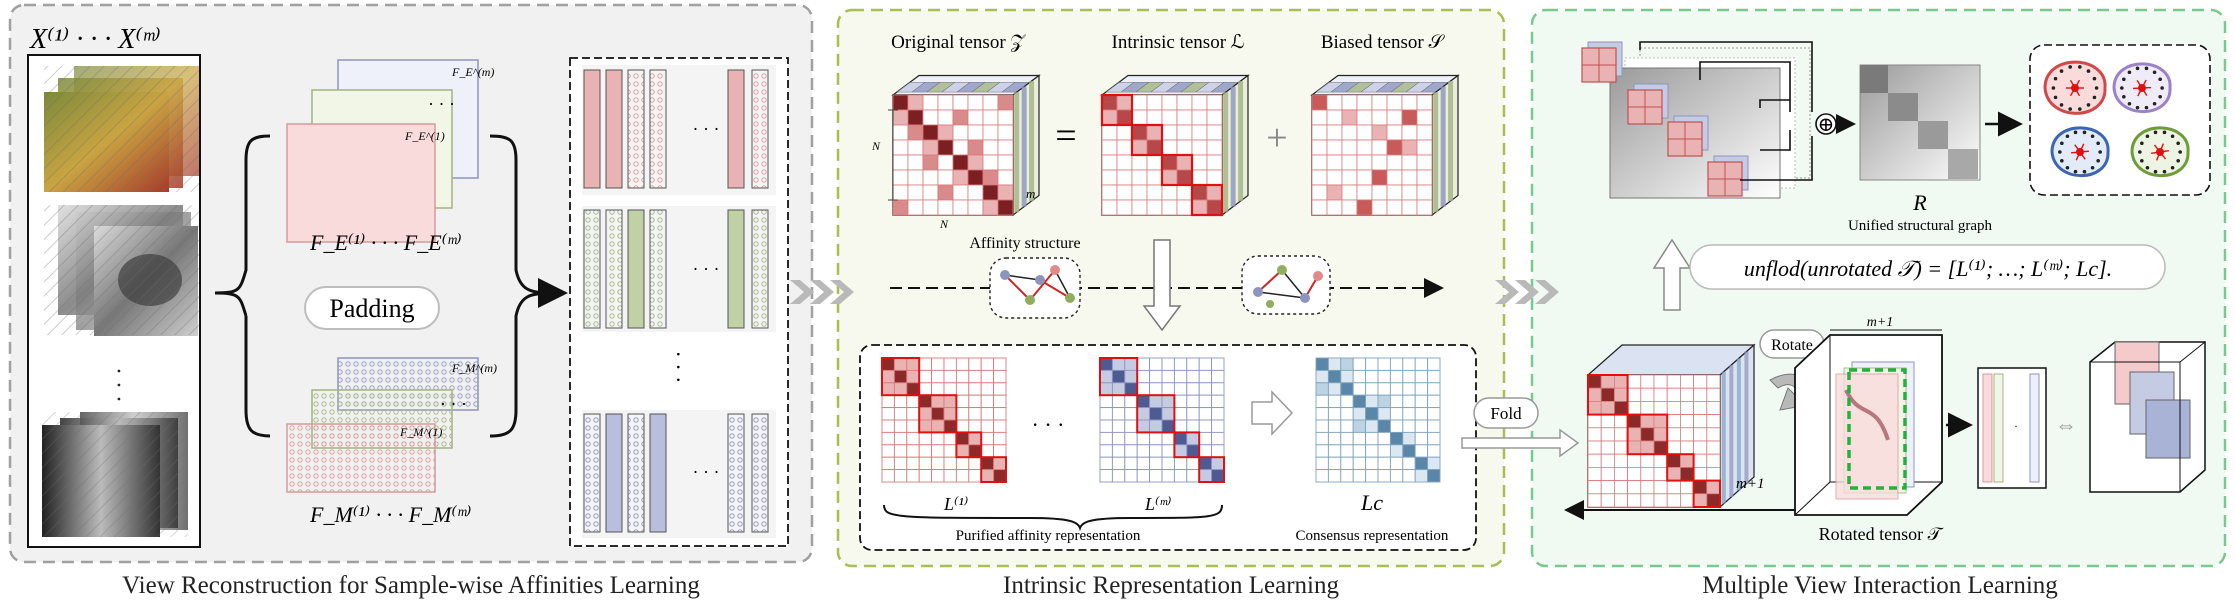  What do you see at coordinates (1178, 42) in the screenshot?
I see `intrinsic-tensor-label: Intrinsic tensor ℒ` at bounding box center [1178, 42].